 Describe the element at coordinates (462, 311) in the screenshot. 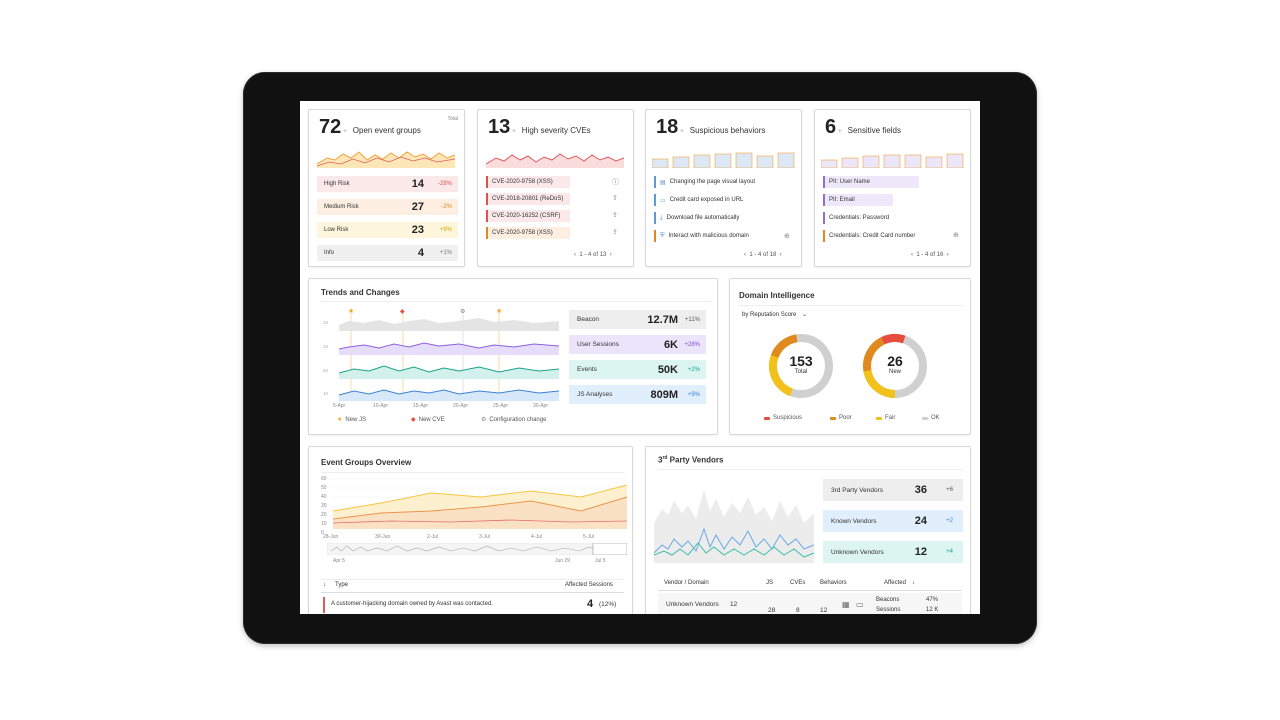

I see `gear-icon: ⚙` at that location.